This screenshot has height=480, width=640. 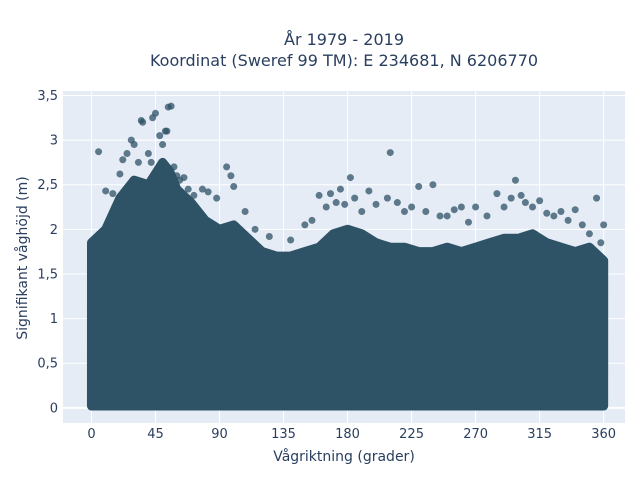 What do you see at coordinates (411, 434) in the screenshot?
I see `x-tick-label: 225` at bounding box center [411, 434].